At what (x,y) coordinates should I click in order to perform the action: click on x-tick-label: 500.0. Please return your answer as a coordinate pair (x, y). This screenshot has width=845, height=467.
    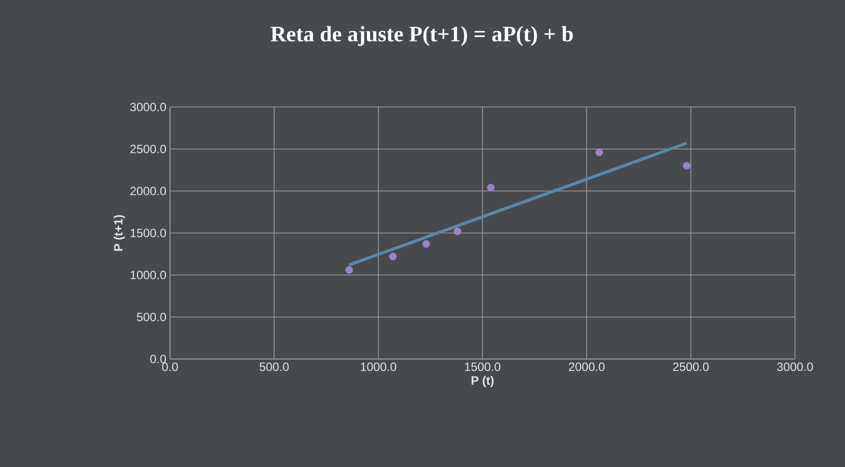
    Looking at the image, I should click on (274, 367).